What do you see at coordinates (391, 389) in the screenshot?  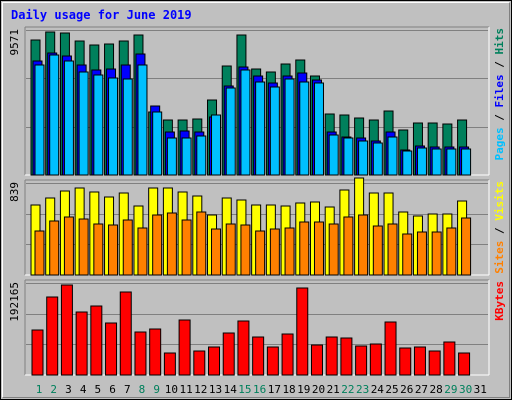 I see `x-tick-label: 25` at bounding box center [391, 389].